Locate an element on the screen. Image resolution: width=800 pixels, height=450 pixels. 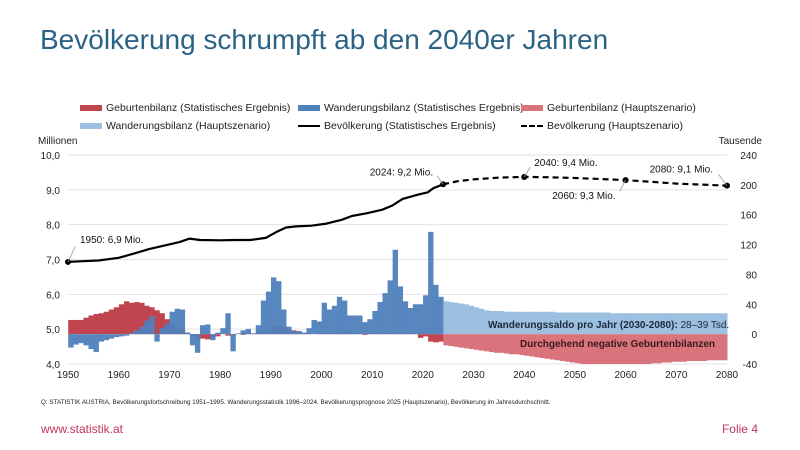
births-area-label: Durchgehend negative Geburtenbilanzen is located at coordinates (617, 344).